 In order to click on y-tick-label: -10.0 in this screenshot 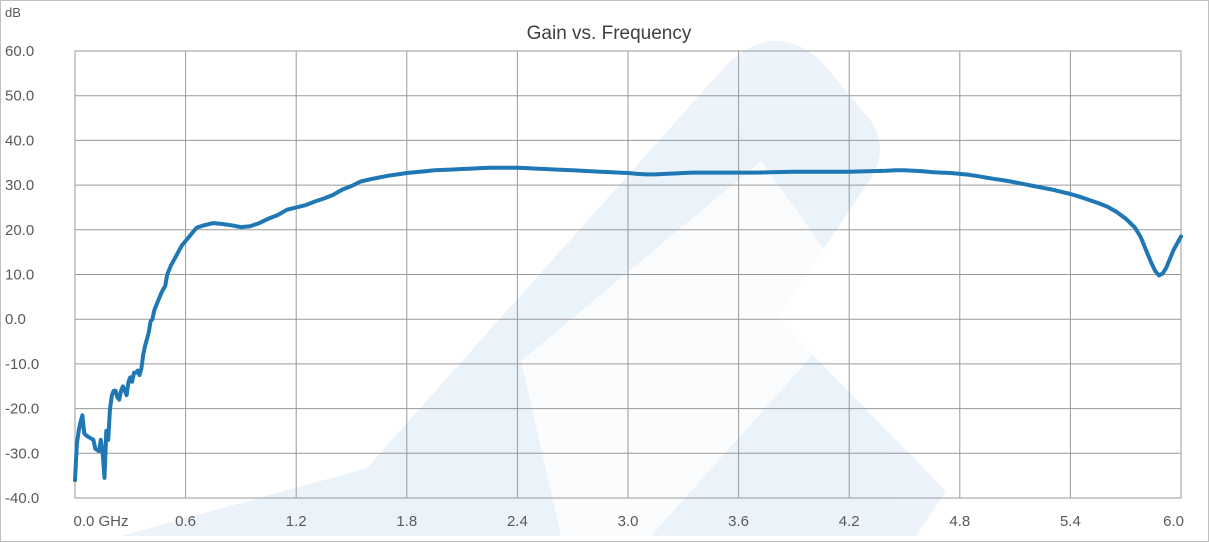, I will do `click(22, 364)`.